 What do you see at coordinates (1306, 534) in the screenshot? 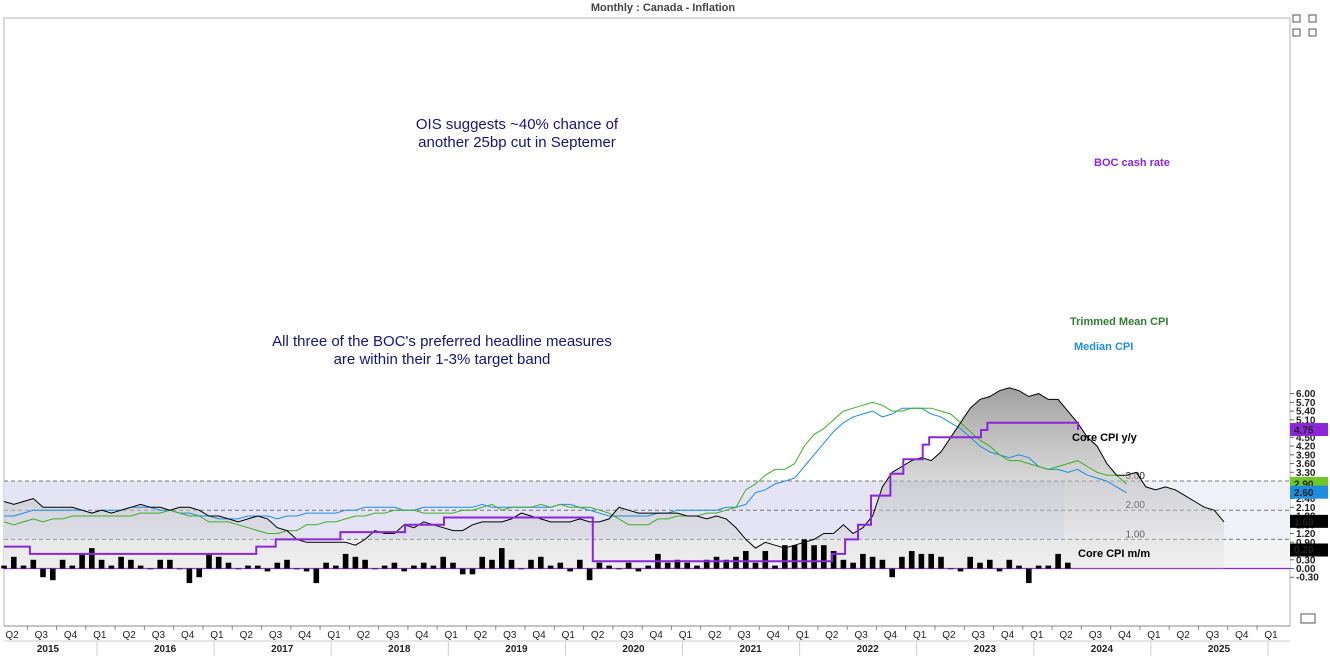
I see `y-tick-label: 1.20` at bounding box center [1306, 534].